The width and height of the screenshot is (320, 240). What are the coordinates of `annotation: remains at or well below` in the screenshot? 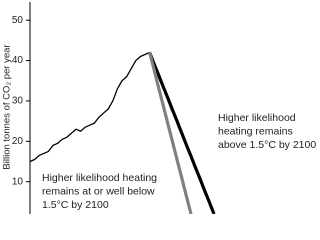 It's located at (98, 191).